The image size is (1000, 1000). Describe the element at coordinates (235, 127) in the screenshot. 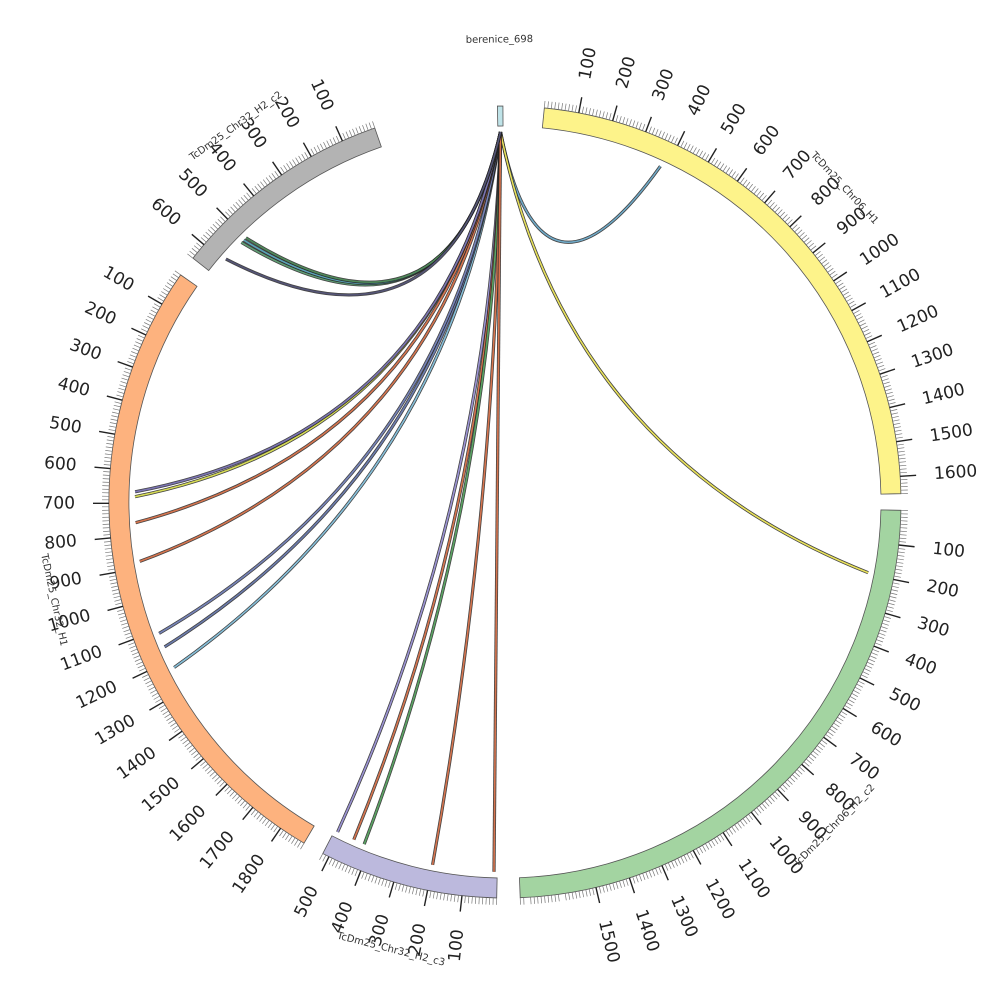

I see `segment-name: TcDm25_Chr32_H2_c2` at that location.